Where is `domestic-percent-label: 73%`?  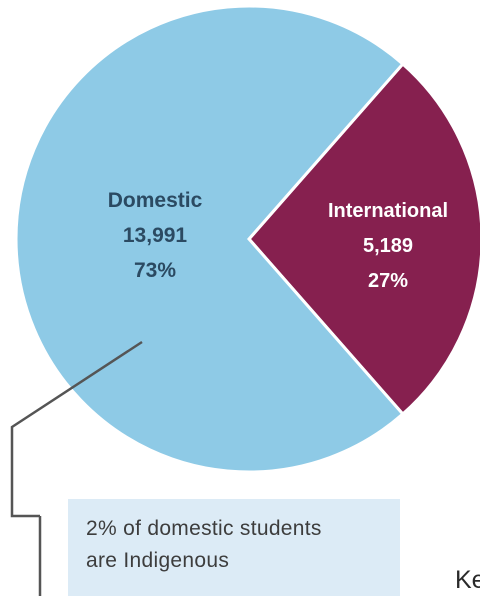 domestic-percent-label: 73% is located at coordinates (155, 270).